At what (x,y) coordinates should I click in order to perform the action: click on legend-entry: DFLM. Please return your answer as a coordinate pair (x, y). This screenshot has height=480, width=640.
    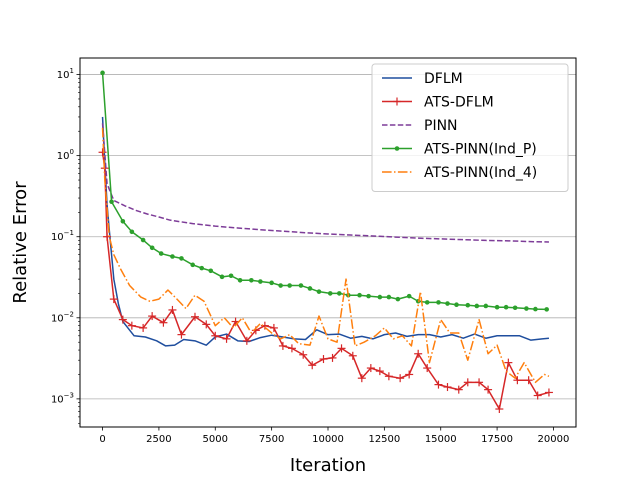
    Looking at the image, I should click on (422, 79).